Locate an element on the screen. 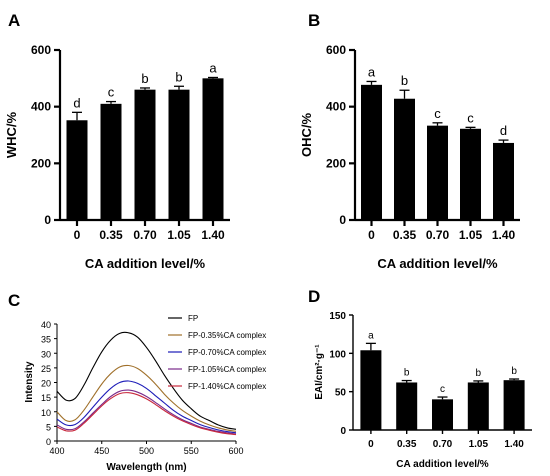  y-axis-label: Intensity is located at coordinates (29, 382).